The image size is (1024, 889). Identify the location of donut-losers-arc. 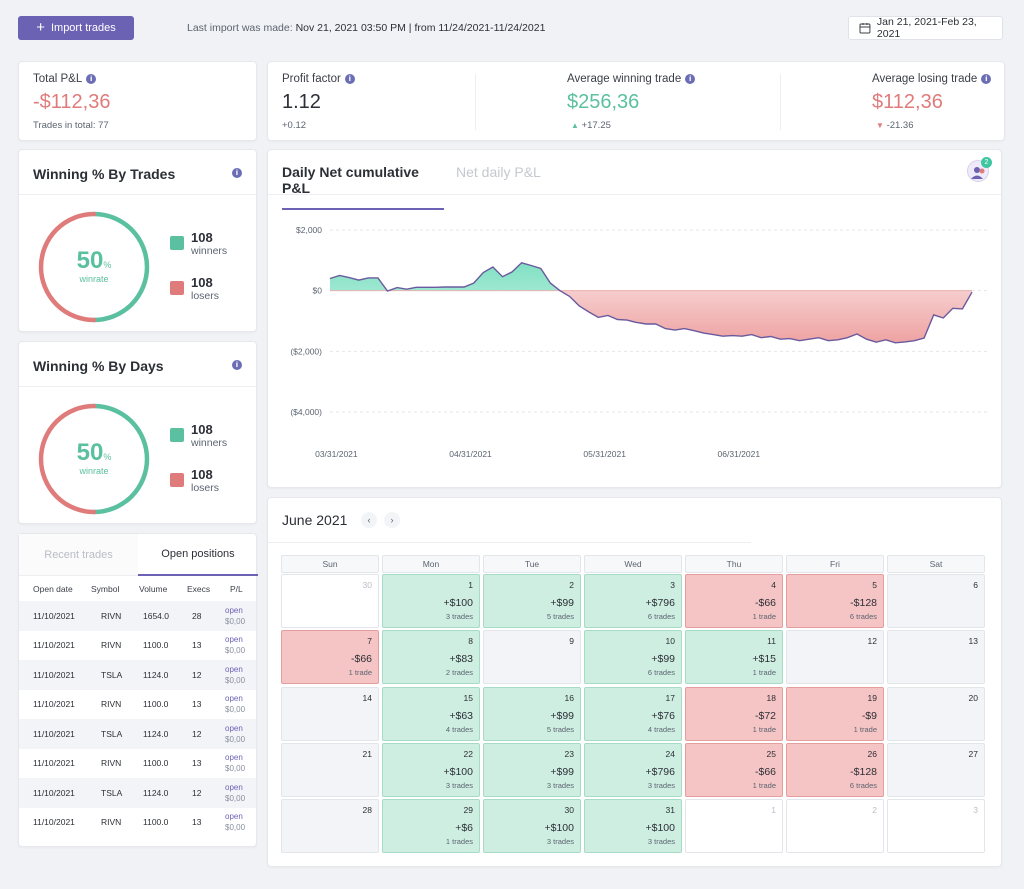
(67, 267).